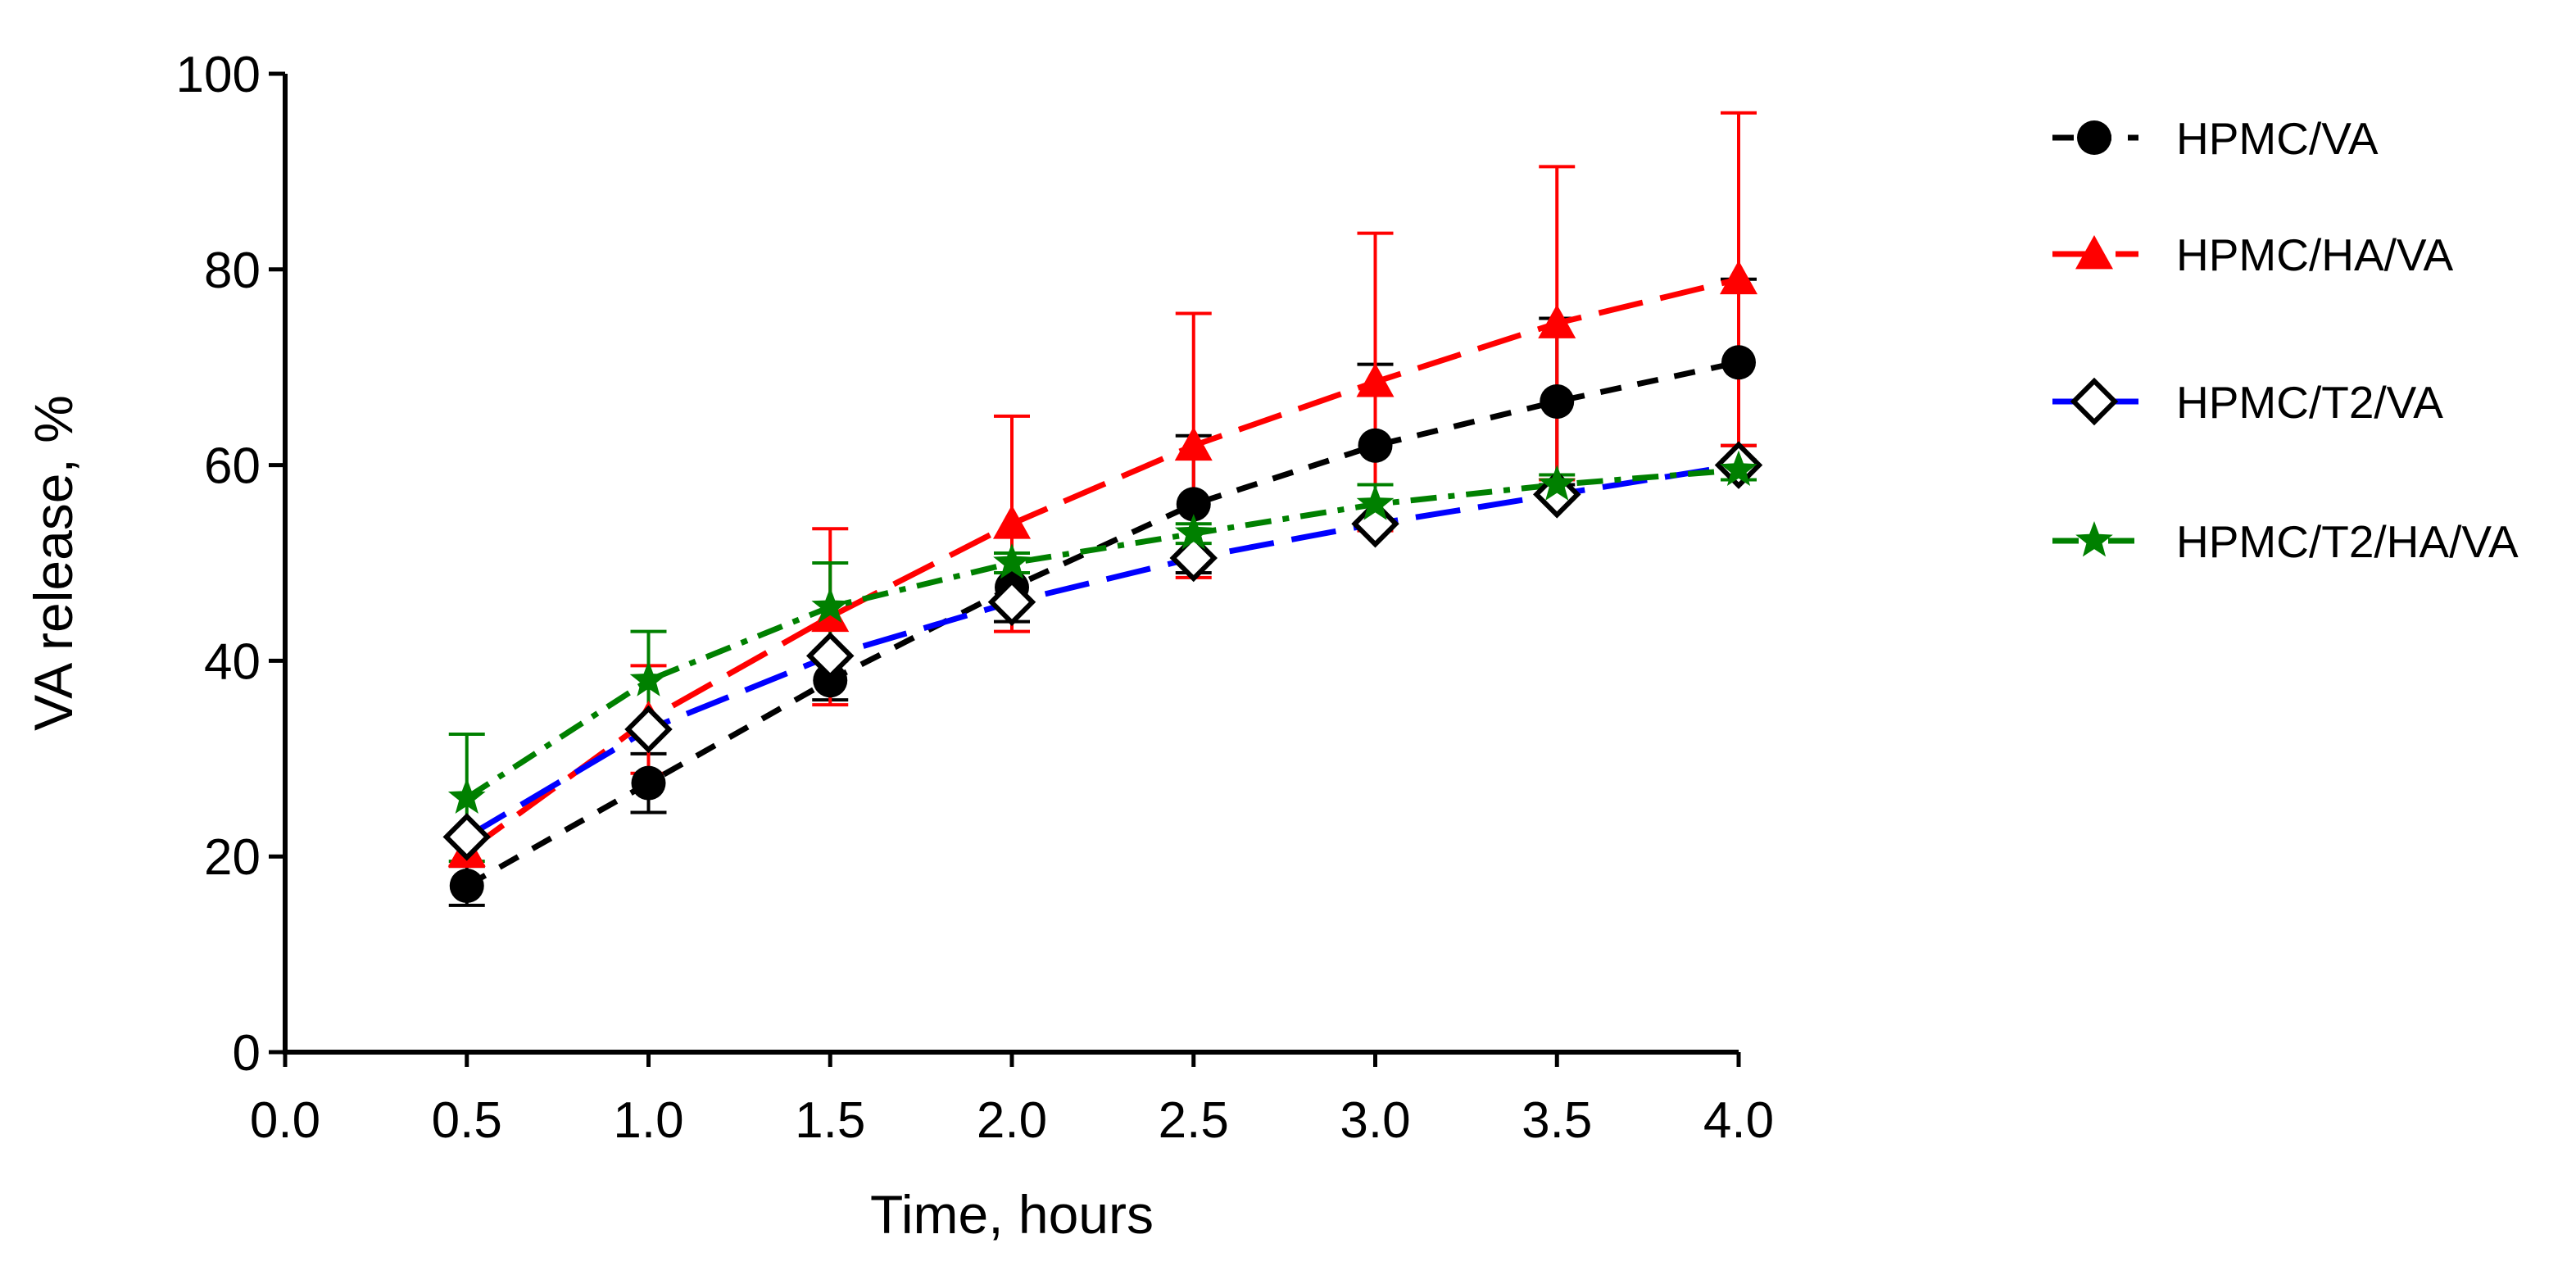  Describe the element at coordinates (2094, 253) in the screenshot. I see `legend-marker-hpmc-ha-va` at that location.